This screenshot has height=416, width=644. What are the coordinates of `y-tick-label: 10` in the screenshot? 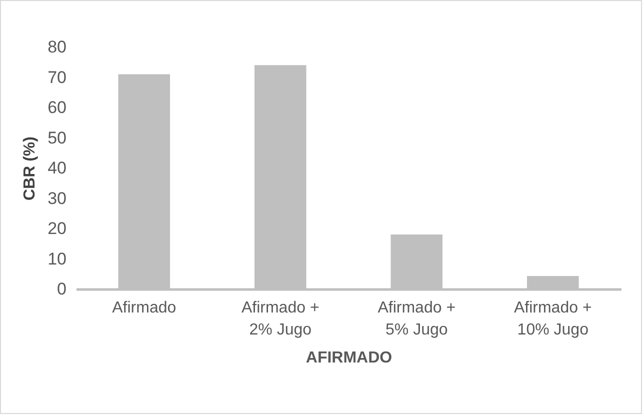 It's located at (57, 258).